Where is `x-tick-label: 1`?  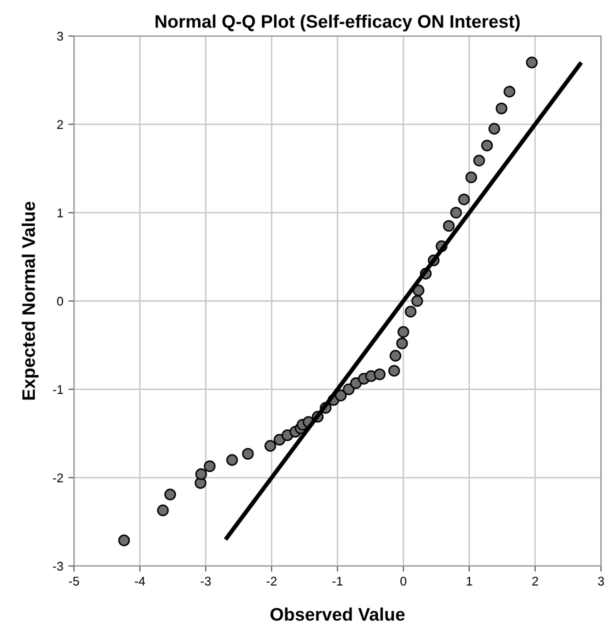
x-tick-label: 1 is located at coordinates (469, 581).